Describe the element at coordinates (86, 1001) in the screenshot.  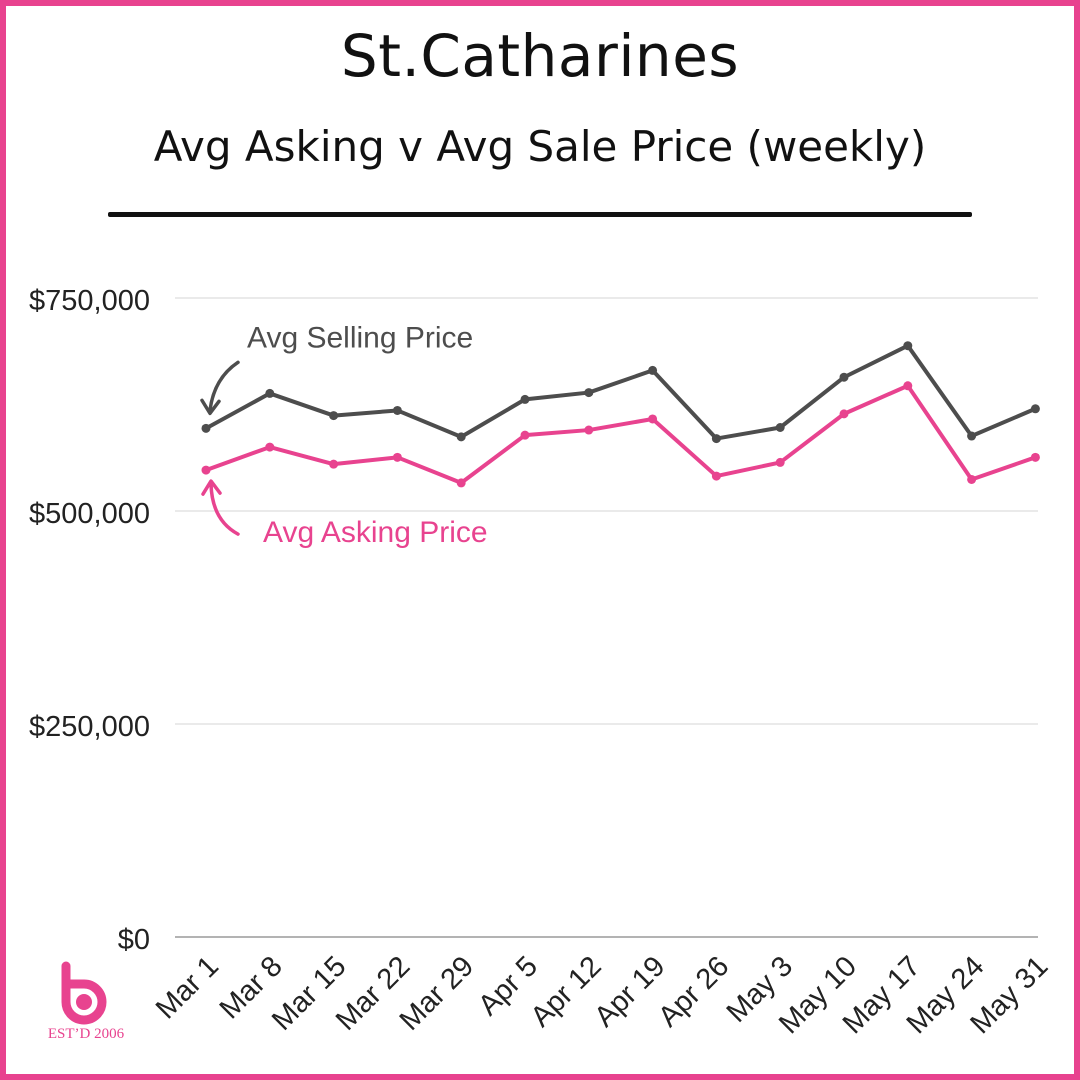
I see `logo-mark-icon: EST’D 2006` at that location.